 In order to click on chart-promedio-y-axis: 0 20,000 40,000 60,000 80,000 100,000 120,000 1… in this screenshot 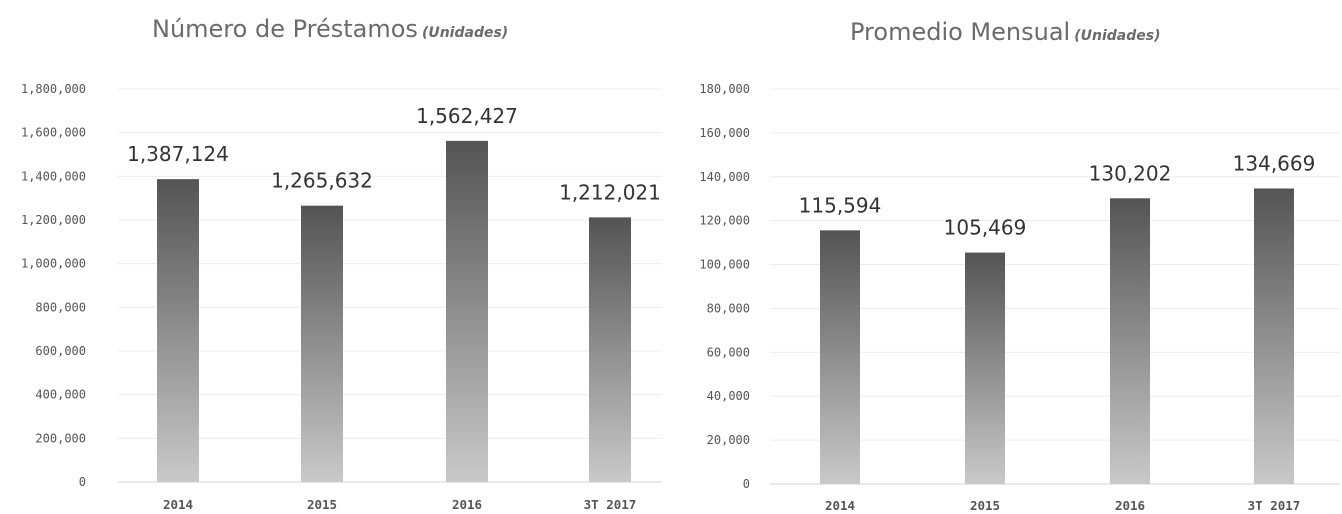, I will do `click(724, 286)`.